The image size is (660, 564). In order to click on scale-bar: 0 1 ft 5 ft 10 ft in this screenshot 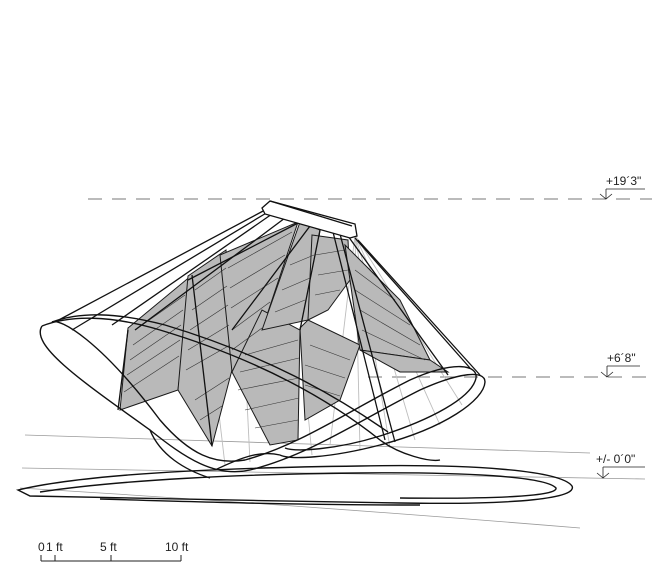, I will do `click(113, 551)`.